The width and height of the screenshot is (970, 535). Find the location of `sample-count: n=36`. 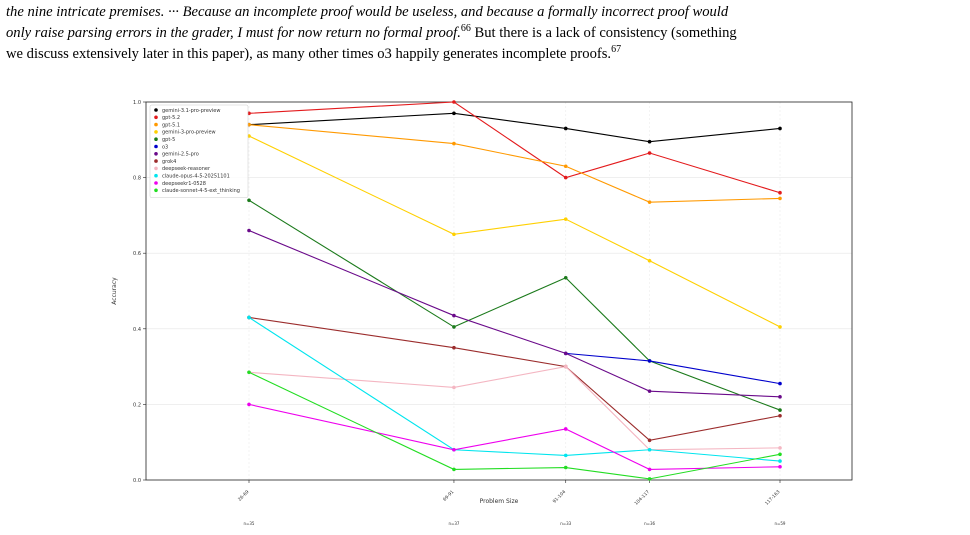

sample-count: n=36 is located at coordinates (649, 523).